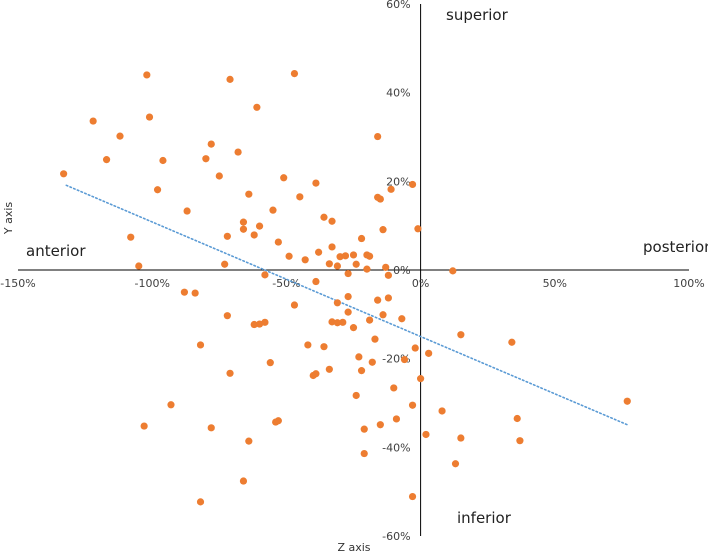 The image size is (708, 552). I want to click on x-tick-labels: -150% -100% -50% 0% 50% 100%, so click(352, 283).